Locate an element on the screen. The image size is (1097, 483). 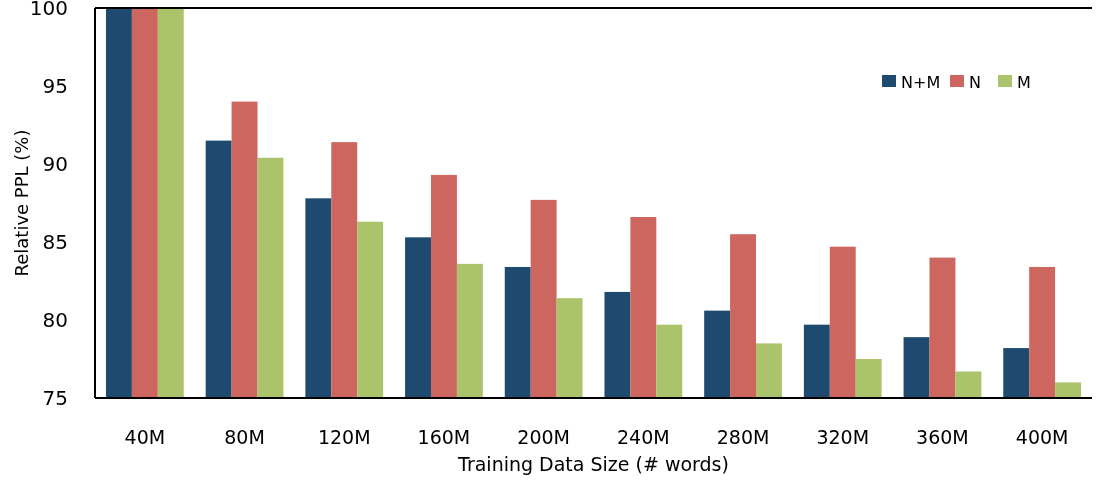
x-tick-label: 80M is located at coordinates (244, 437).